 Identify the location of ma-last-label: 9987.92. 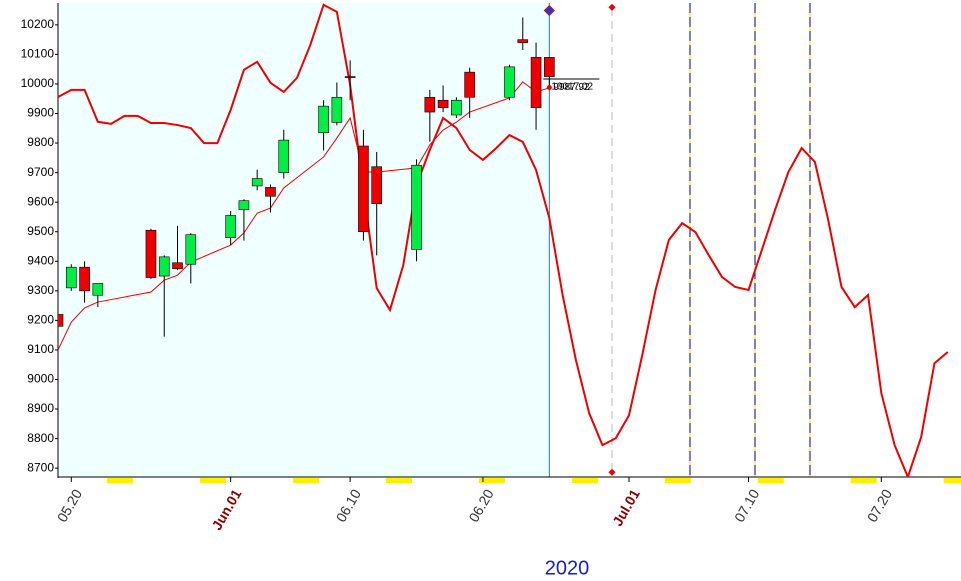
(571, 87).